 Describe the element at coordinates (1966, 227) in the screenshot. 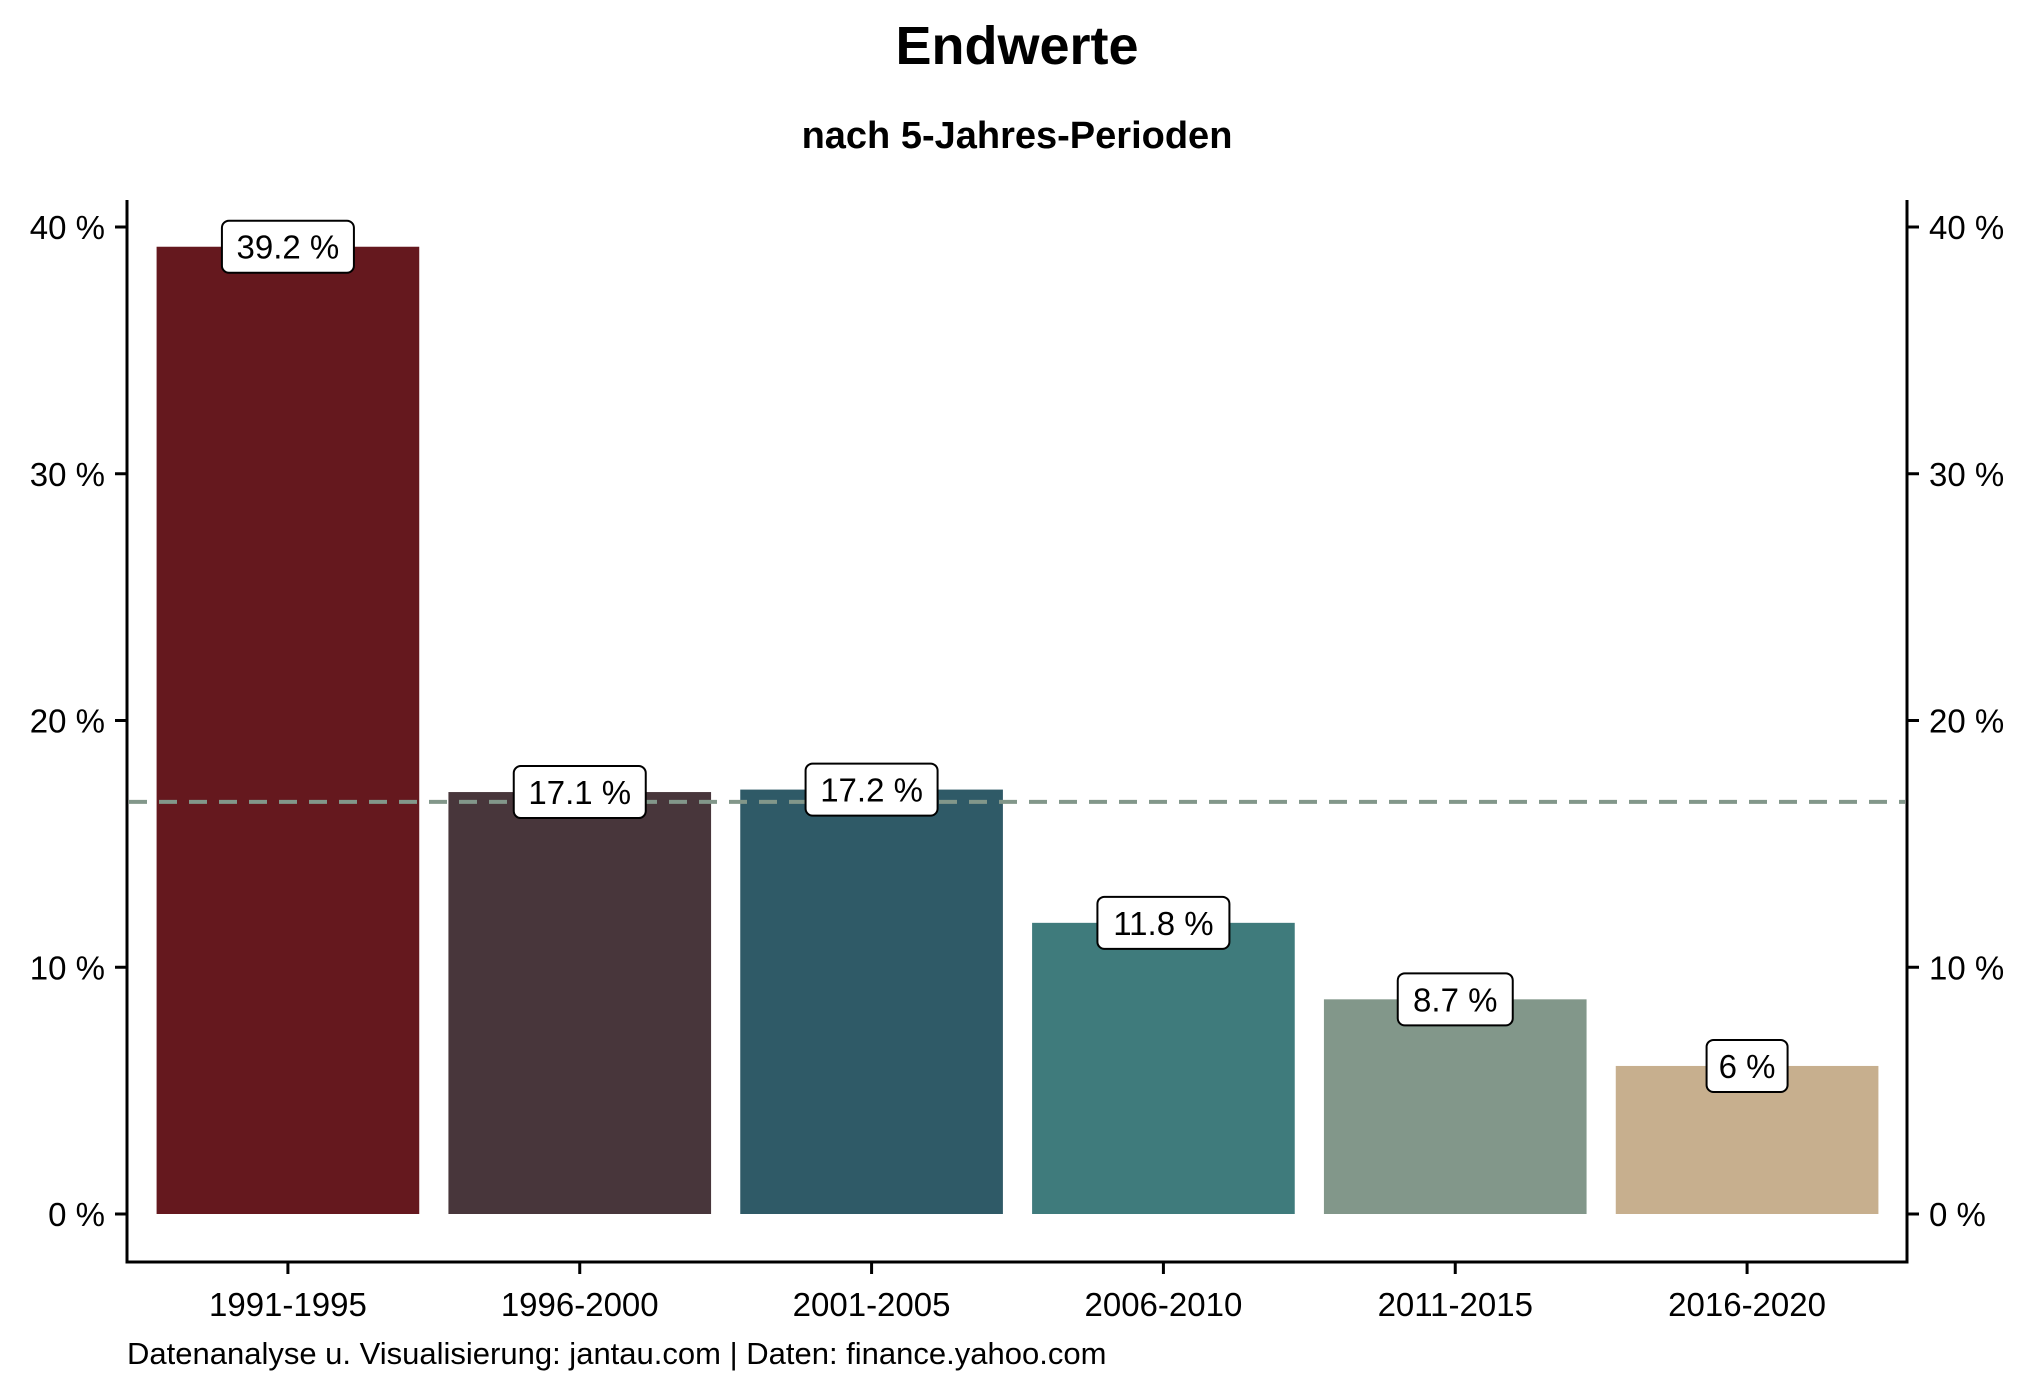

I see `y-tick-label-right: 40 %` at that location.